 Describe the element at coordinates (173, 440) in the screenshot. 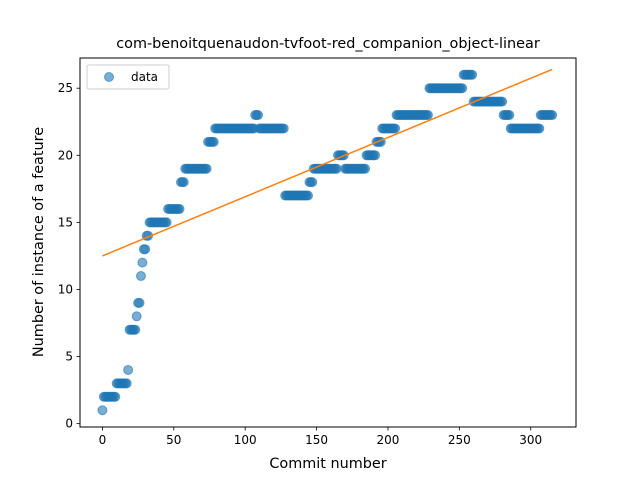

I see `x-tick-label: 50` at that location.